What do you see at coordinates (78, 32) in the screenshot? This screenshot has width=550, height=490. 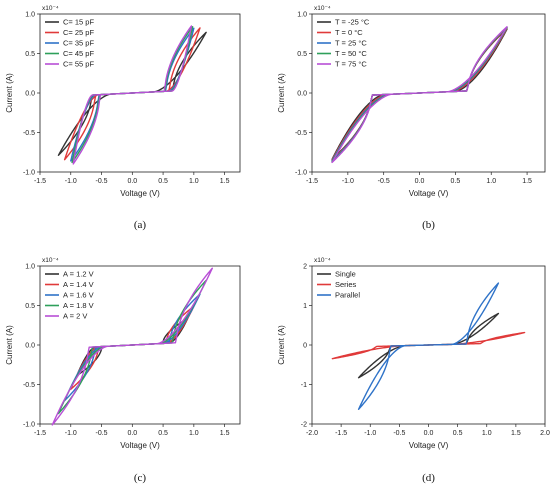 I see `legend-entry: C= 25 pF` at bounding box center [78, 32].